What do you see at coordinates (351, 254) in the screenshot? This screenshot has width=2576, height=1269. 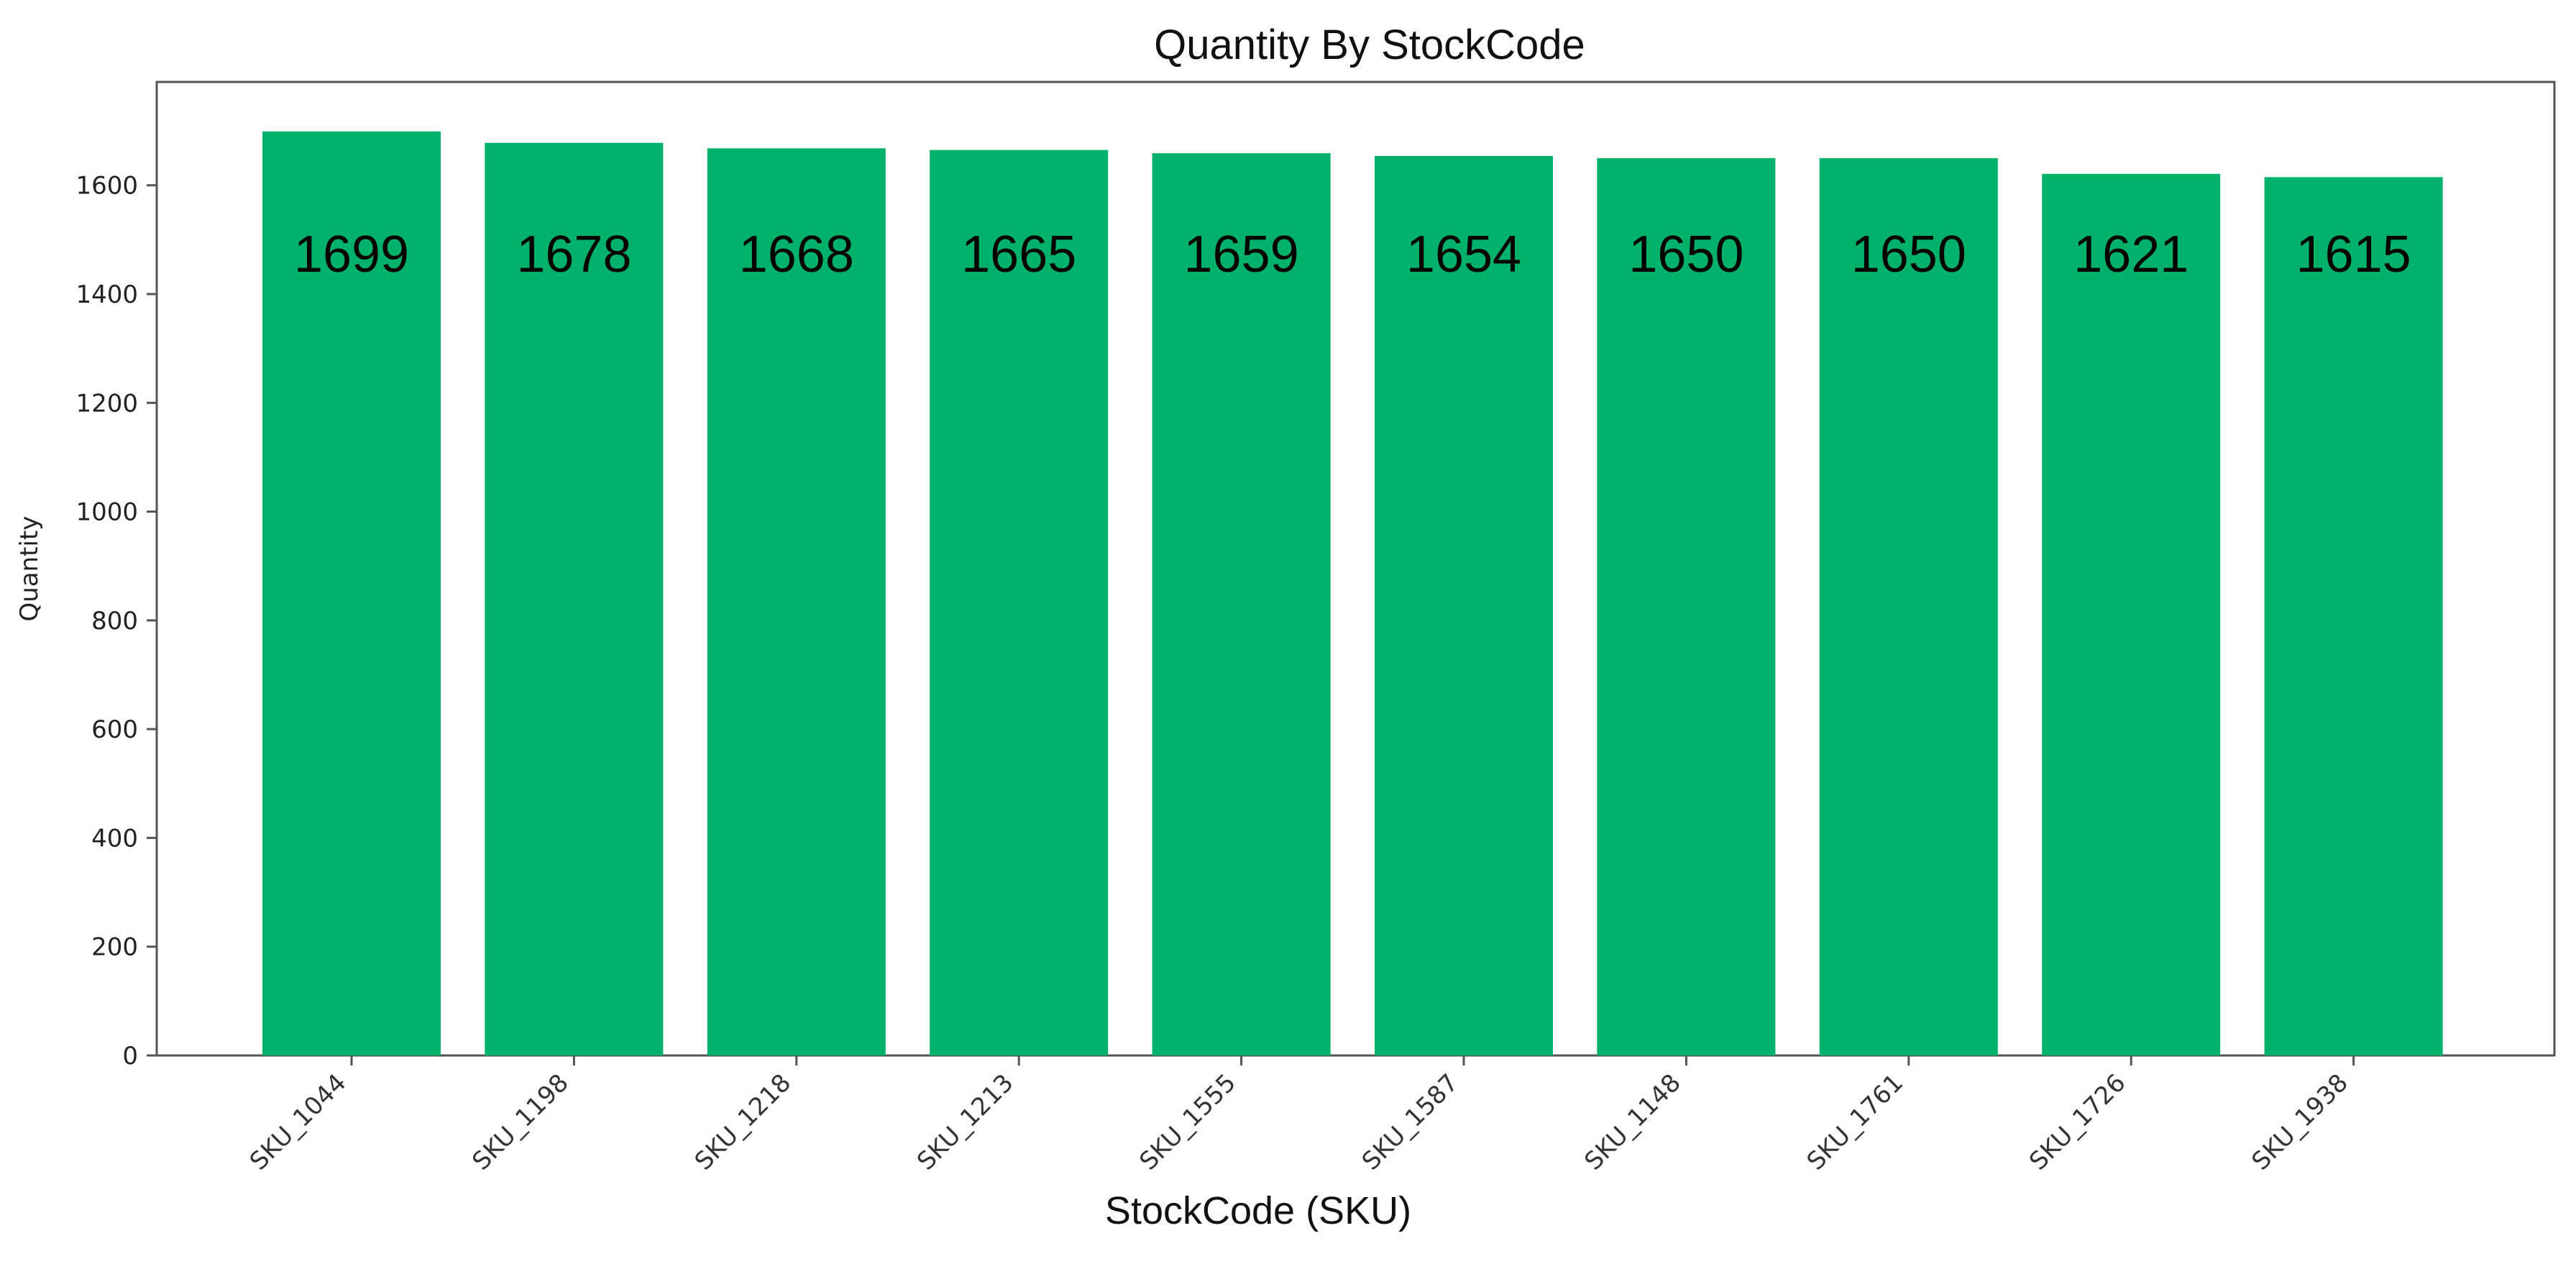 I see `bar-value-label: 1699` at bounding box center [351, 254].